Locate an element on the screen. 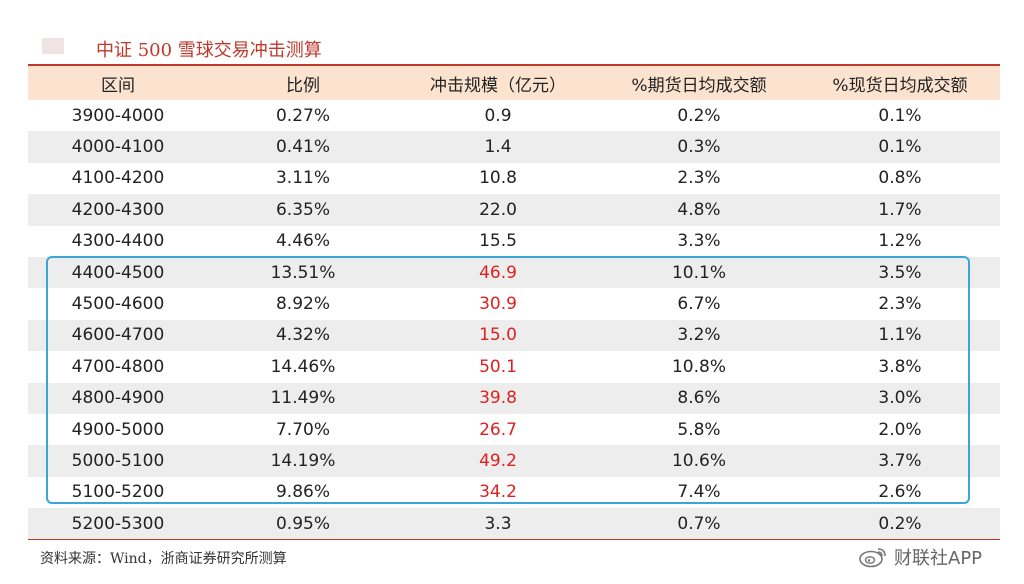 The width and height of the screenshot is (1024, 584). table-row: 4000-4100 0.41% 1.4 0.3% 0.1% is located at coordinates (514, 147).